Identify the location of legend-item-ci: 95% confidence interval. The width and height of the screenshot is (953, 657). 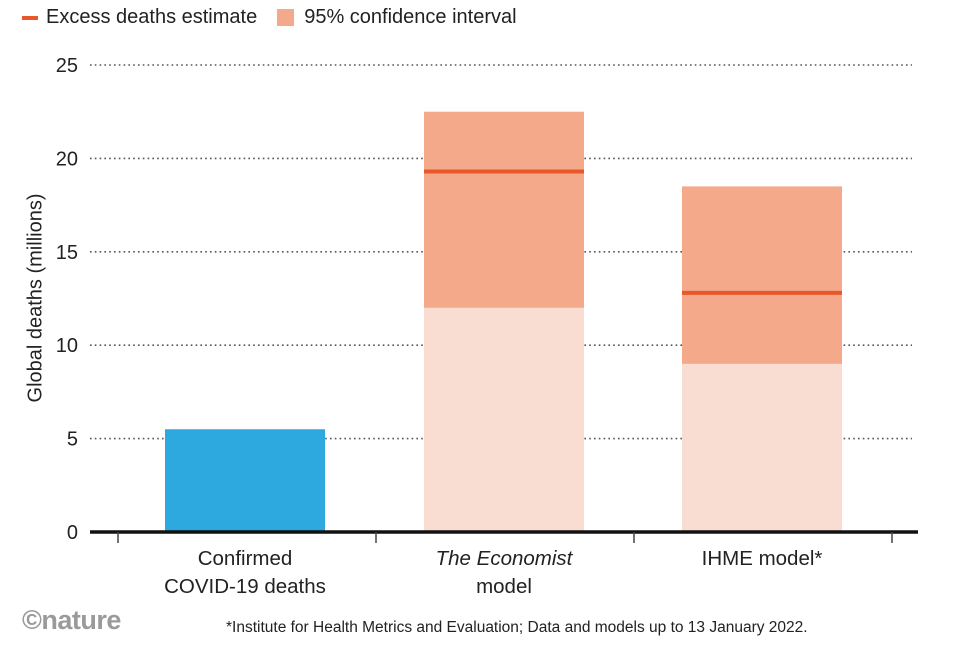
(397, 17).